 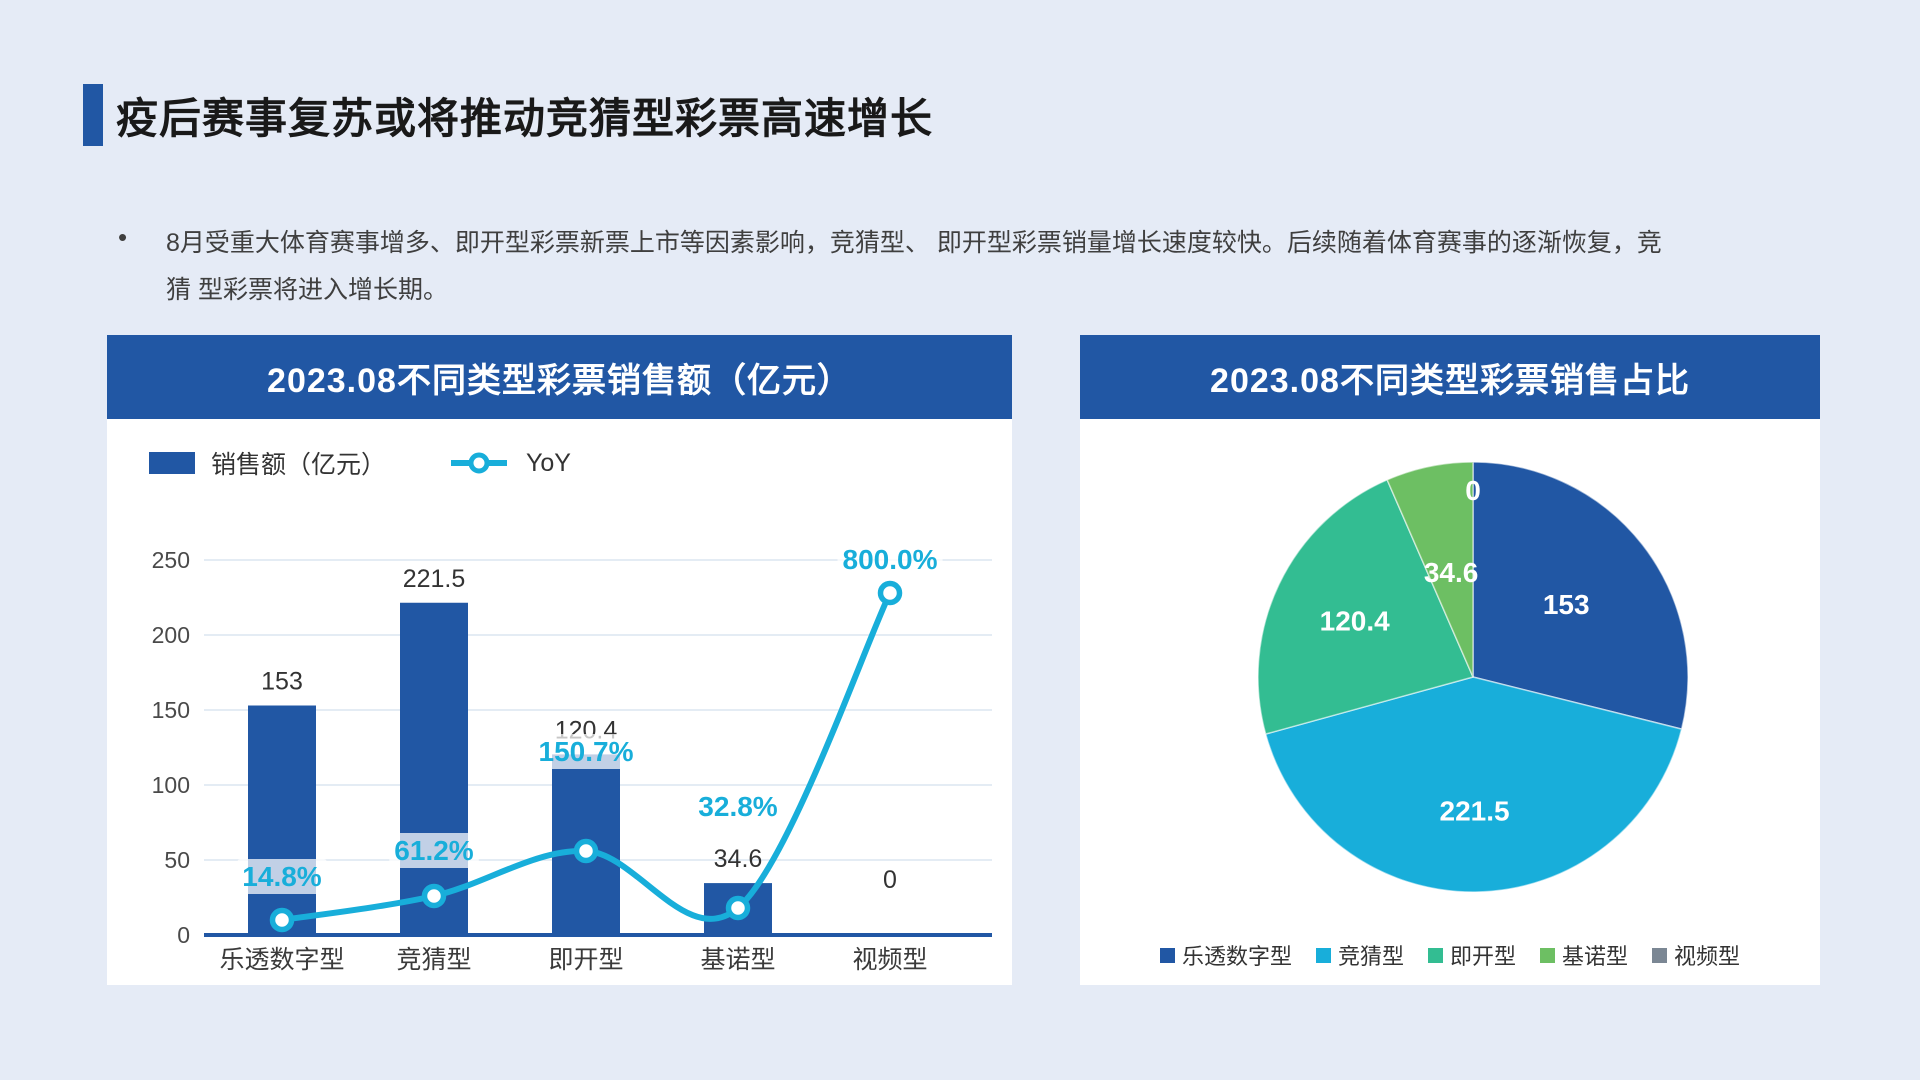 I want to click on category-label: 乐透数字型, so click(x=281, y=960).